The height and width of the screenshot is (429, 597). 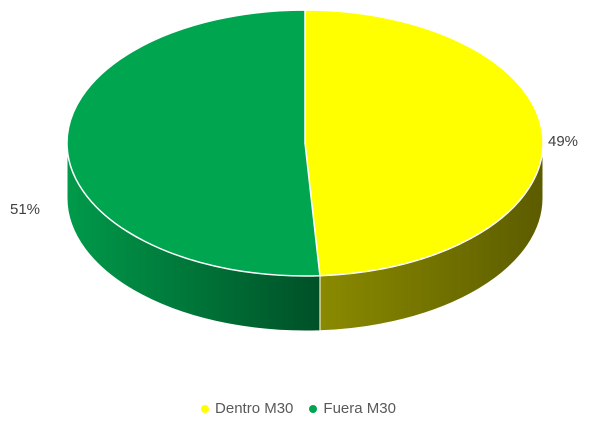 I want to click on legend-swatch-dentro, so click(x=205, y=408).